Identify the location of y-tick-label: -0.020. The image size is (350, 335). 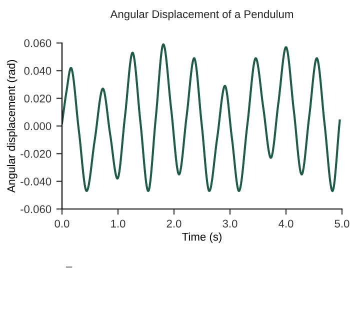
(36, 154).